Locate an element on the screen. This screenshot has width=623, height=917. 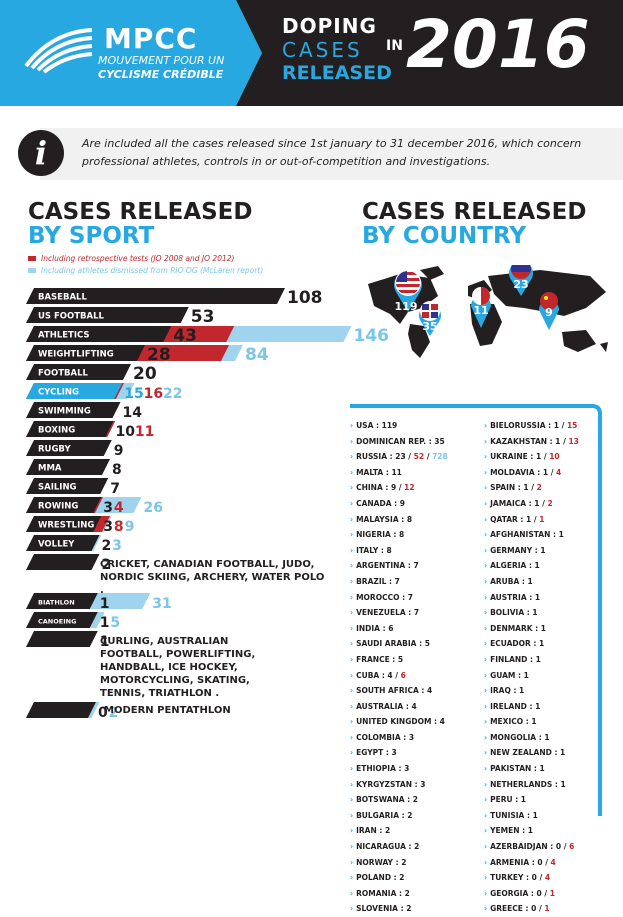
country-retro: 12 is located at coordinates (409, 488).